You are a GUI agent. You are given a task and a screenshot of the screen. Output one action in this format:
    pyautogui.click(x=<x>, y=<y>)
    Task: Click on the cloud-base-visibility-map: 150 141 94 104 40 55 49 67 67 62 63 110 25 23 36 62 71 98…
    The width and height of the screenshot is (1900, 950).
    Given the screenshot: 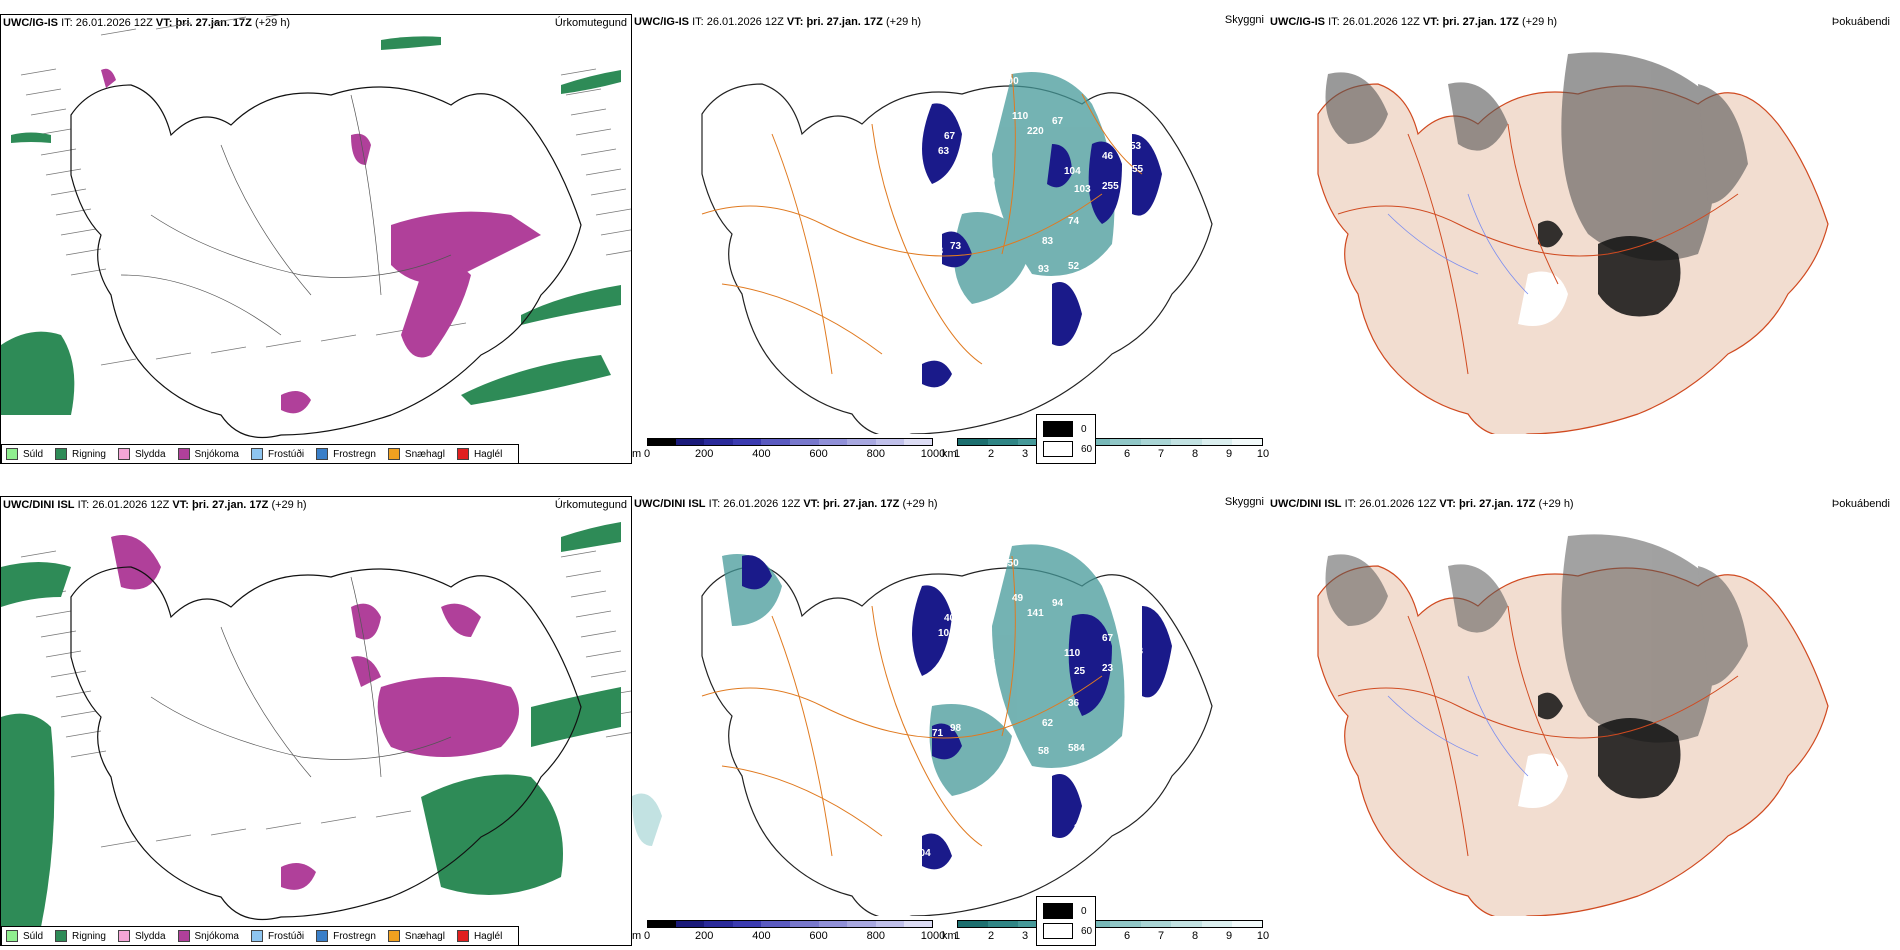 What is the action you would take?
    pyautogui.click(x=922, y=730)
    